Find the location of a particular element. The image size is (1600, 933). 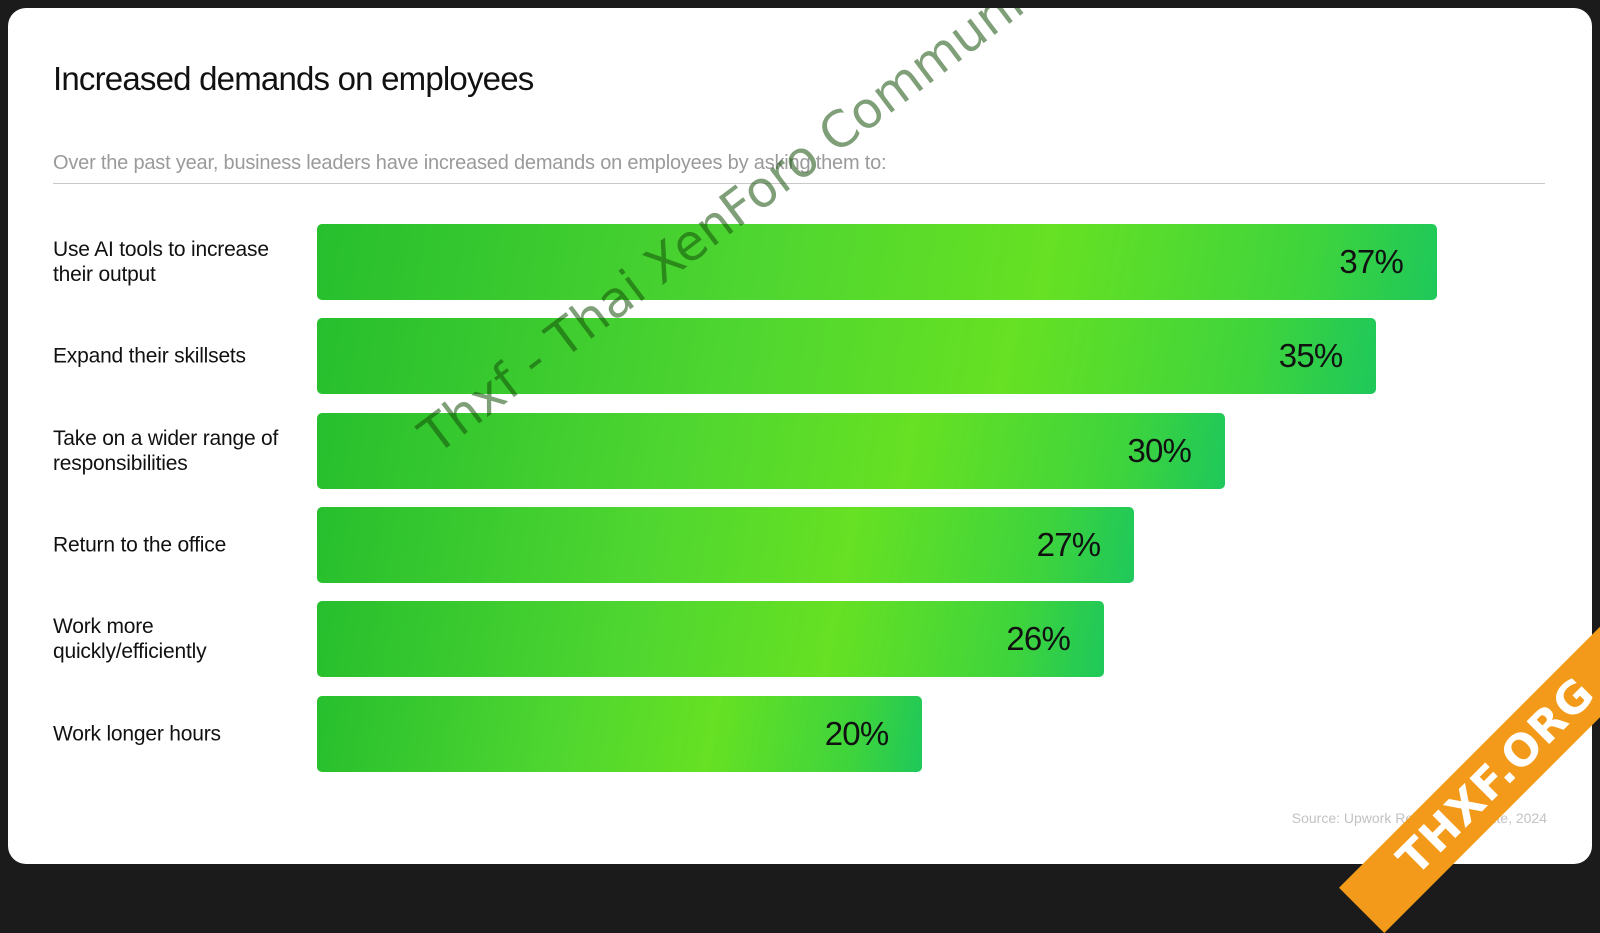

bar-value-label: 35% is located at coordinates (1310, 356).